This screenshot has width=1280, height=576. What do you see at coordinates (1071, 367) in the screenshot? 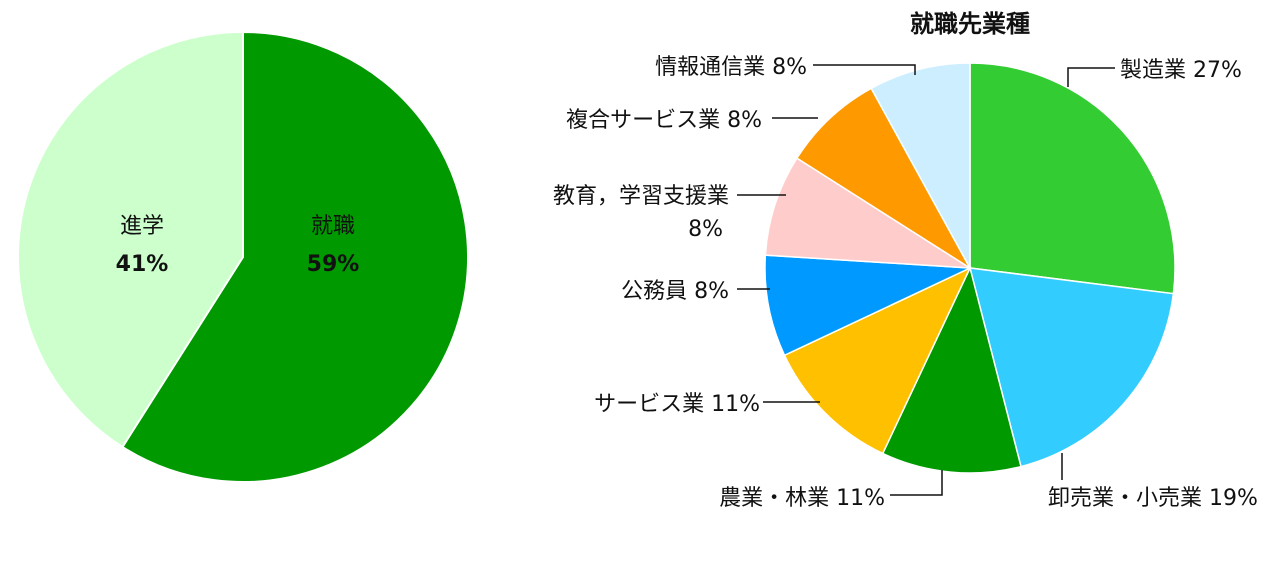
I see `pie-slice-wholesale-retail` at bounding box center [1071, 367].